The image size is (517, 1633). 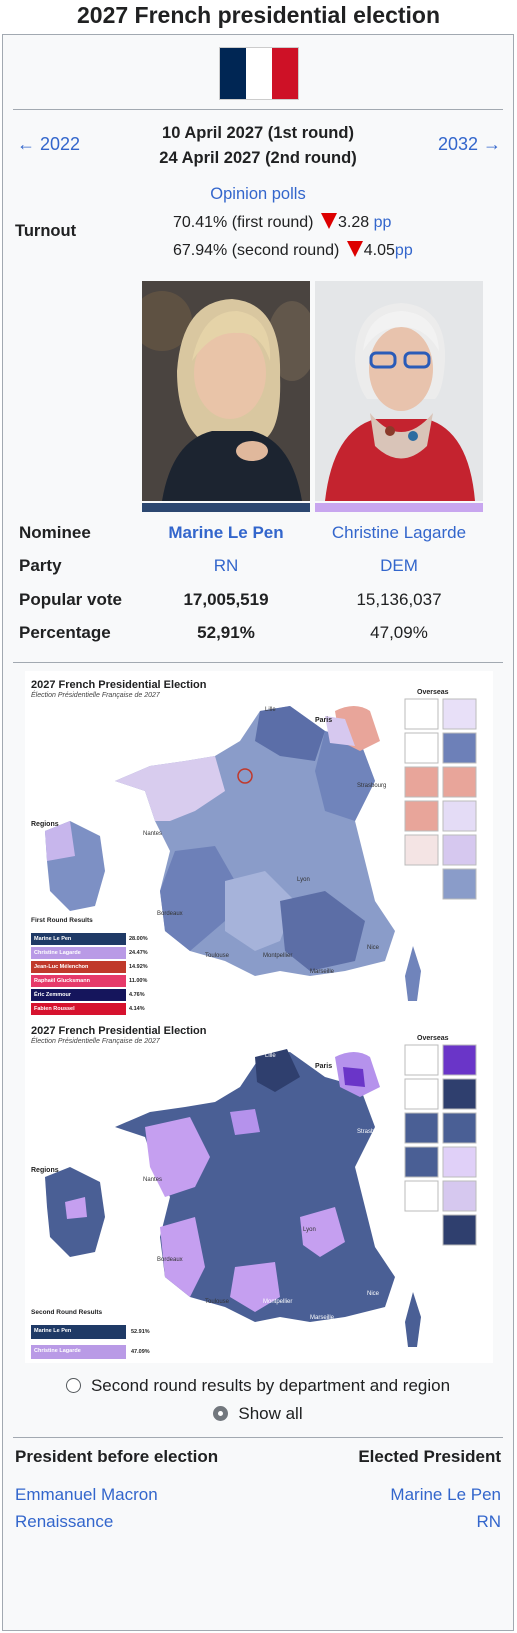 I want to click on page-title: 2027 French presidential election, so click(x=258, y=15).